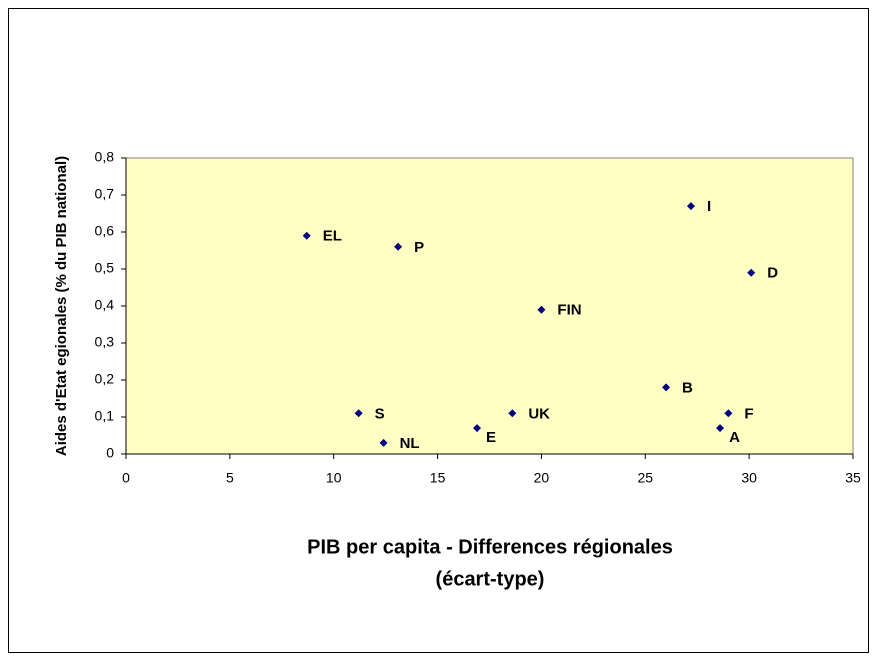  I want to click on point-label: I, so click(709, 206).